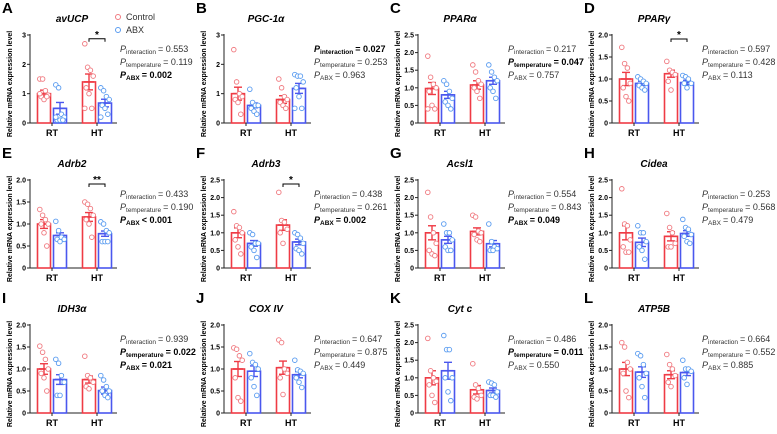 The height and width of the screenshot is (434, 777). Describe the element at coordinates (589, 8) in the screenshot. I see `panel-letter: D` at that location.